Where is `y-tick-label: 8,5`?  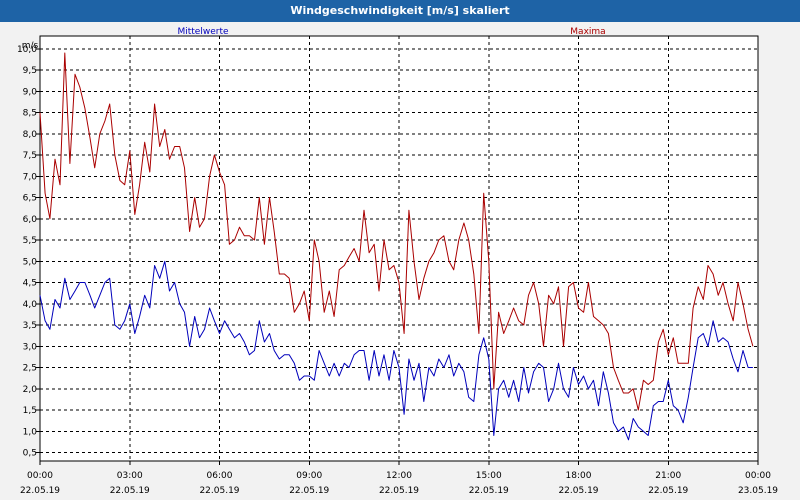
y-tick-label: 8,5 is located at coordinates (30, 114).